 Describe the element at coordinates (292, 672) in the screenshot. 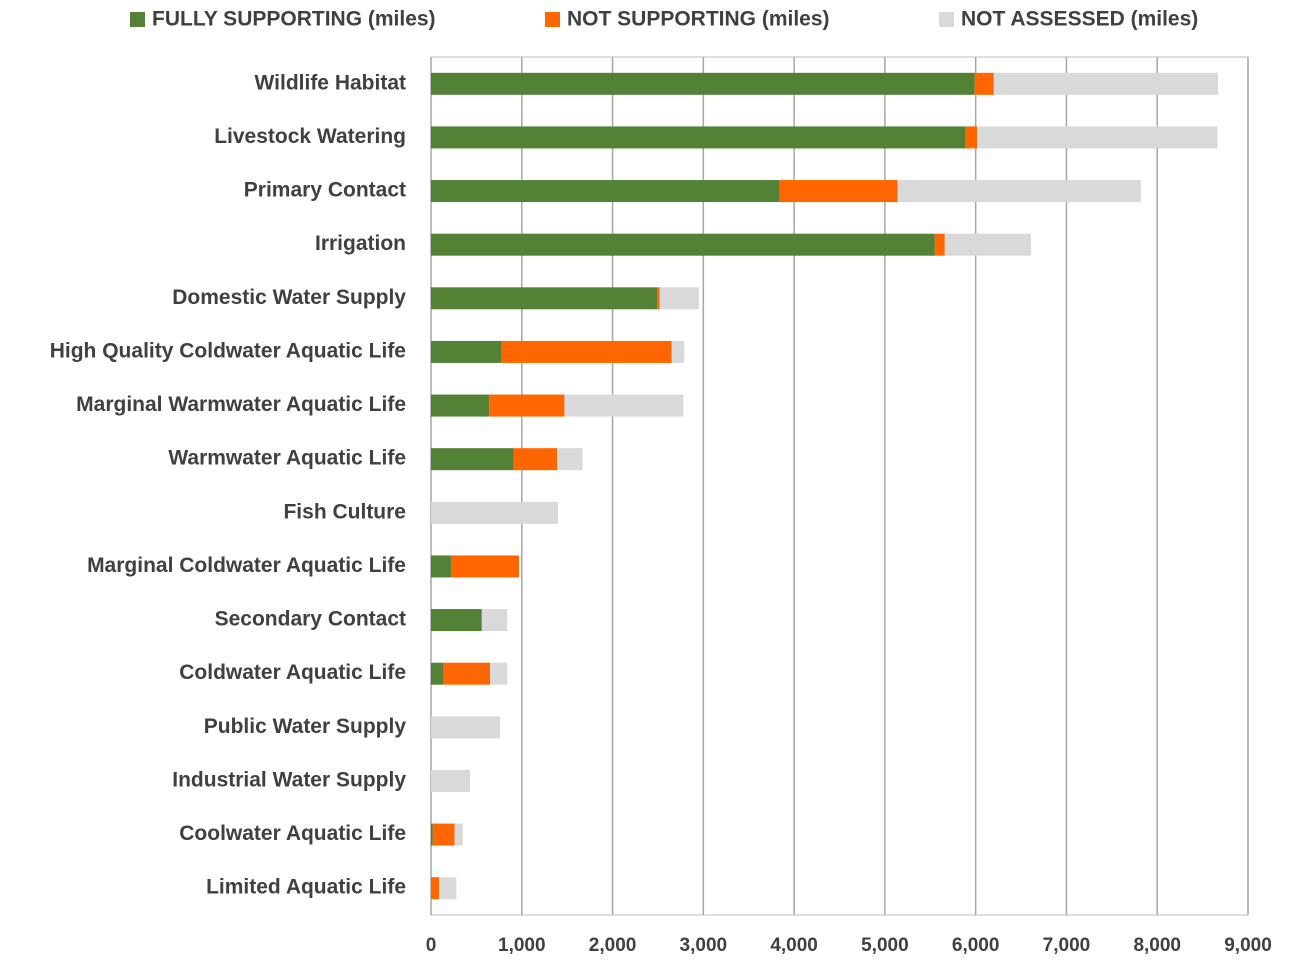

I see `y-tick-label: Coldwater Aquatic Life` at that location.